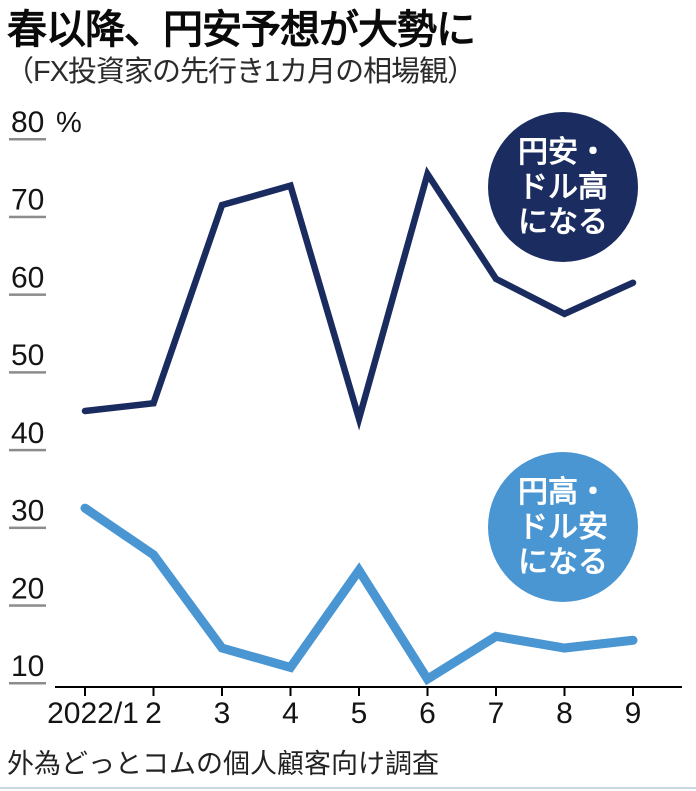 This screenshot has height=791, width=696. Describe the element at coordinates (27, 666) in the screenshot. I see `y-tick-label: 10` at that location.